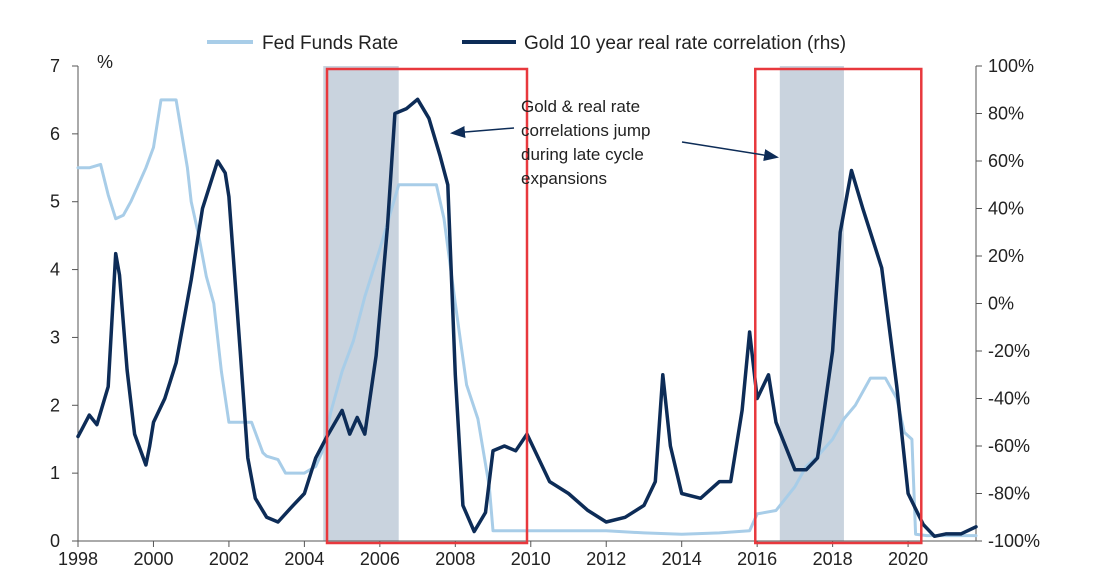 This screenshot has width=1094, height=585. What do you see at coordinates (908, 559) in the screenshot?
I see `x-tick-label: 2020` at bounding box center [908, 559].